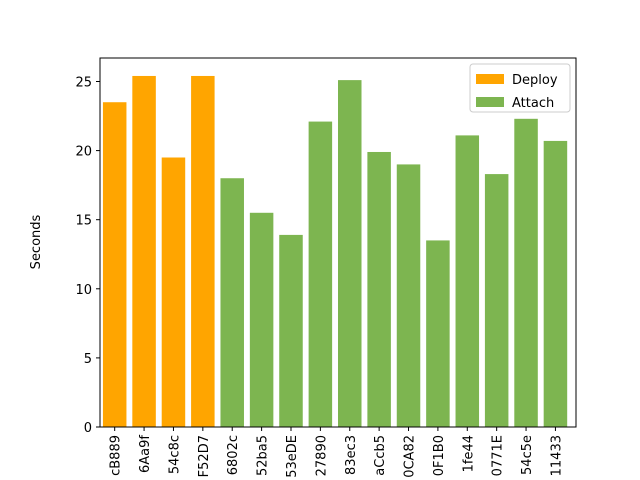 The height and width of the screenshot is (480, 640). What do you see at coordinates (233, 455) in the screenshot?
I see `x-tick-label: 6802c` at bounding box center [233, 455].